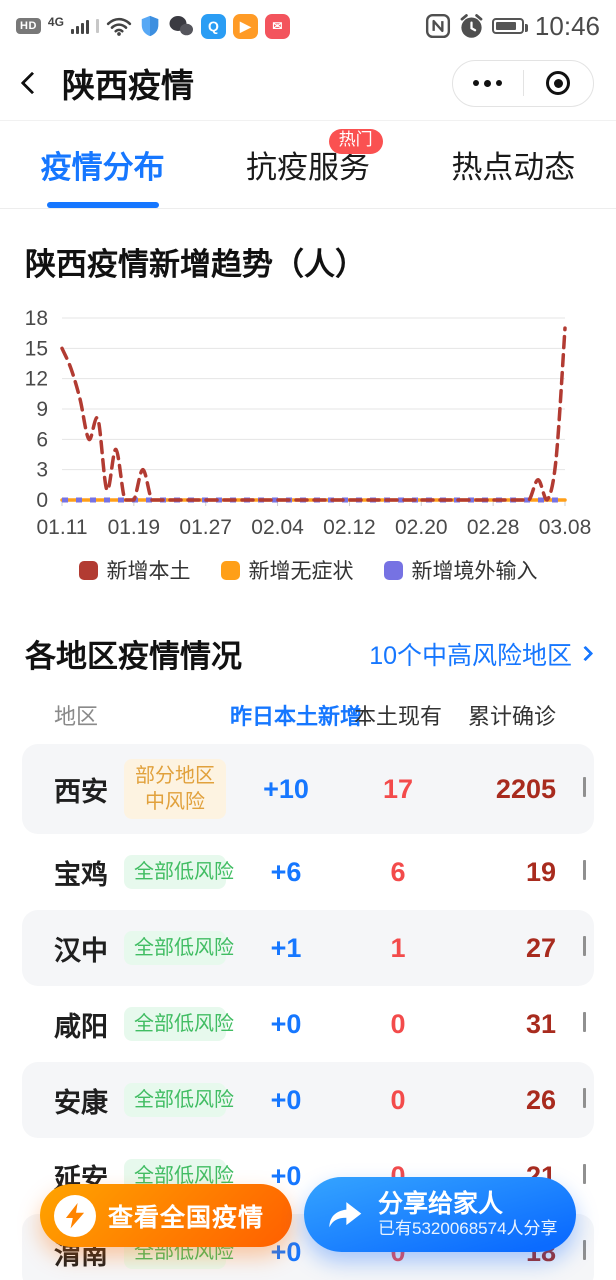 This screenshot has height=1280, width=616. Describe the element at coordinates (150, 26) in the screenshot. I see `shield-icon` at that location.